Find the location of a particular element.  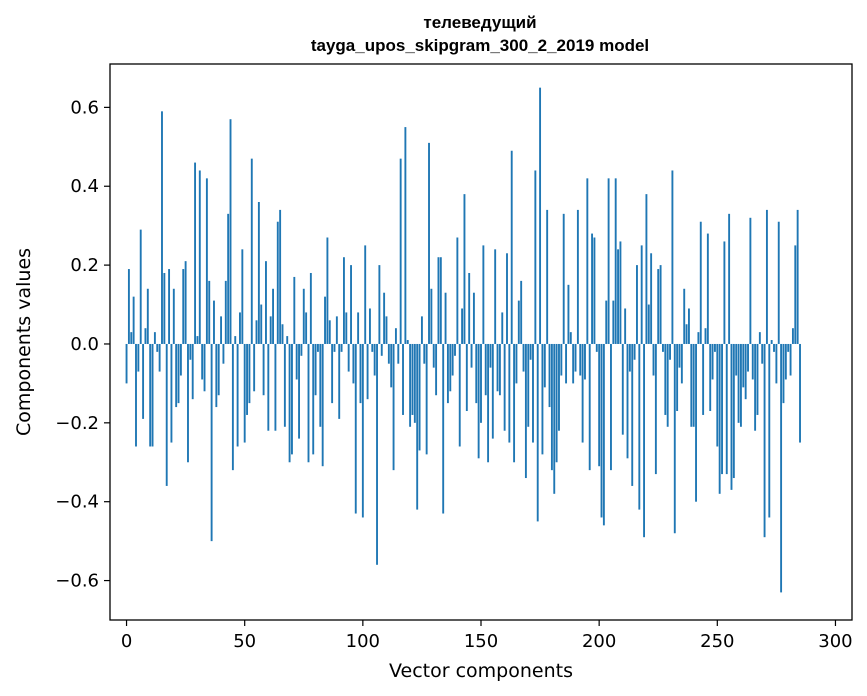

x-tick-label: 200 is located at coordinates (599, 641).